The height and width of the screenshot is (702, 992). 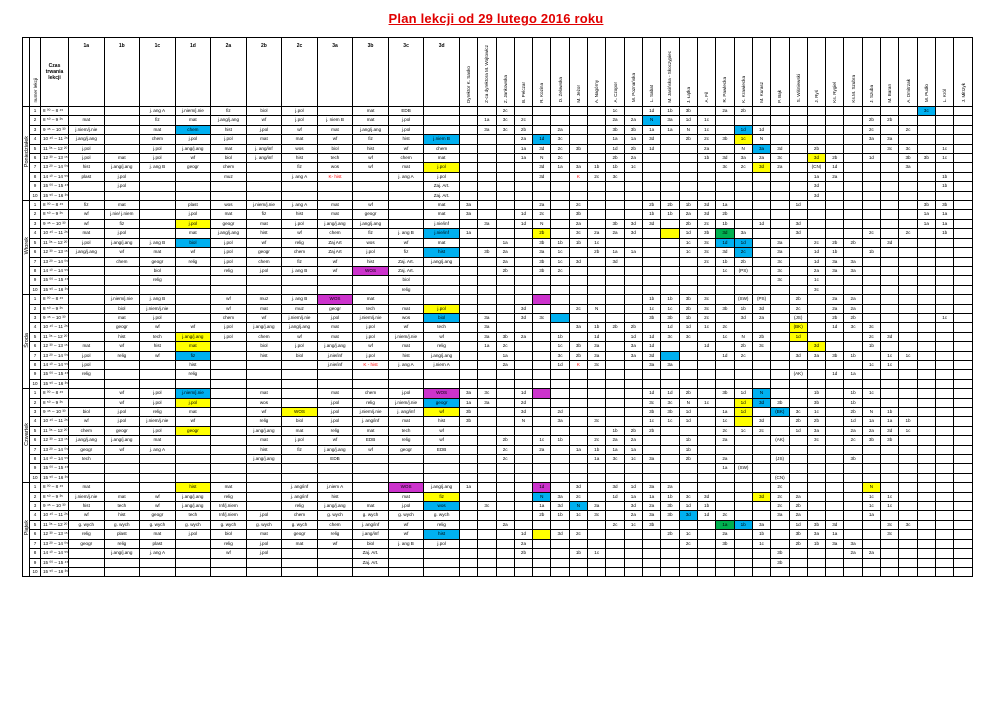 I want to click on teacher-cell: 3b, so click(x=633, y=130).